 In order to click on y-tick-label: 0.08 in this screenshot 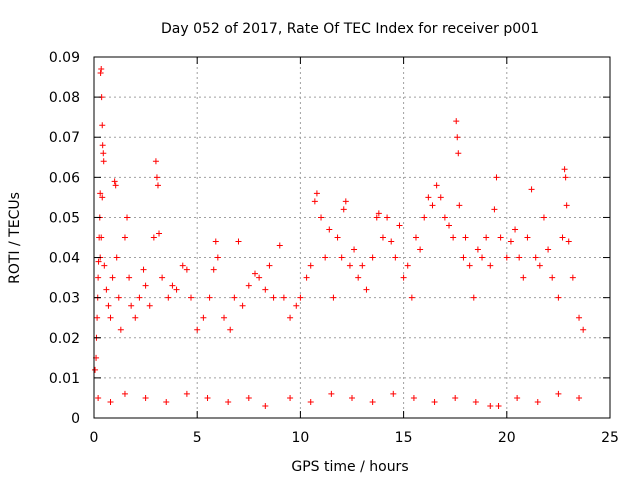, I will do `click(64, 98)`.